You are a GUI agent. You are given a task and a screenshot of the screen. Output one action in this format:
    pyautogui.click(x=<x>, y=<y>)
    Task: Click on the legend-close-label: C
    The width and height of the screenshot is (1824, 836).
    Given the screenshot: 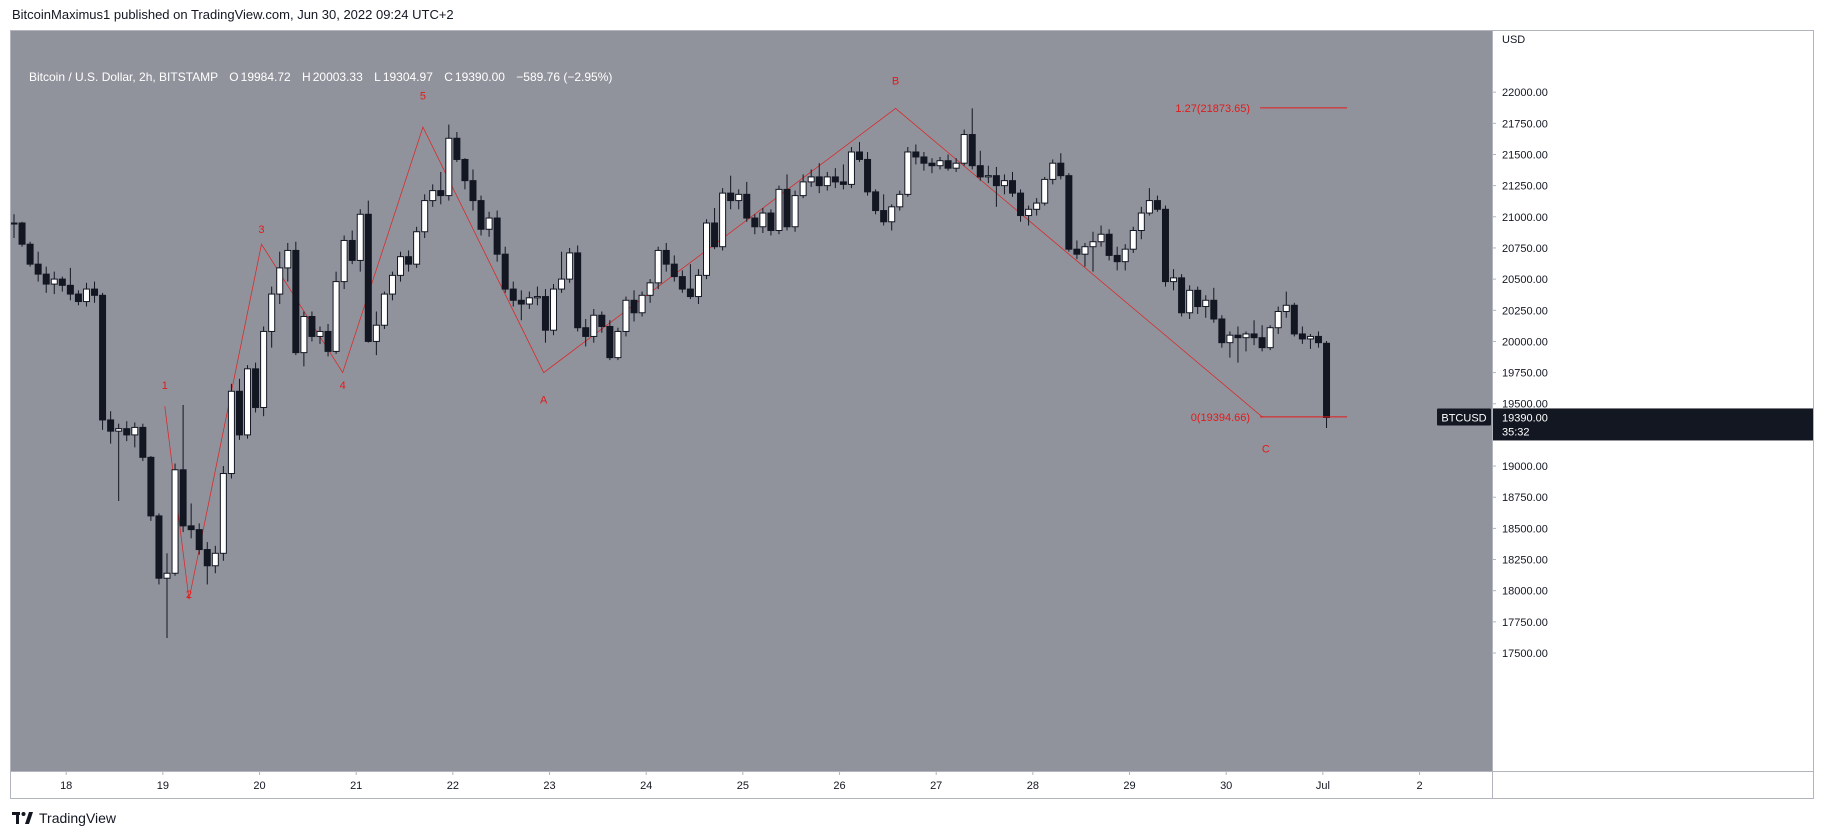 What is the action you would take?
    pyautogui.click(x=448, y=77)
    